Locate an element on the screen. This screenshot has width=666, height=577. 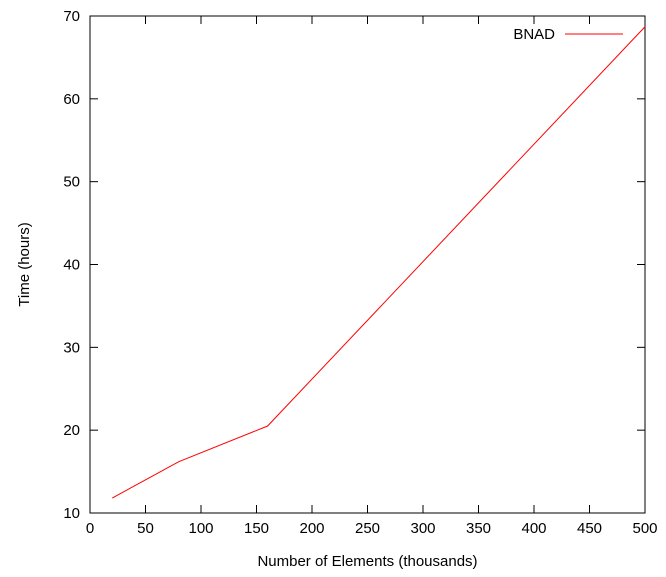
x-tick-label: 450 is located at coordinates (589, 528).